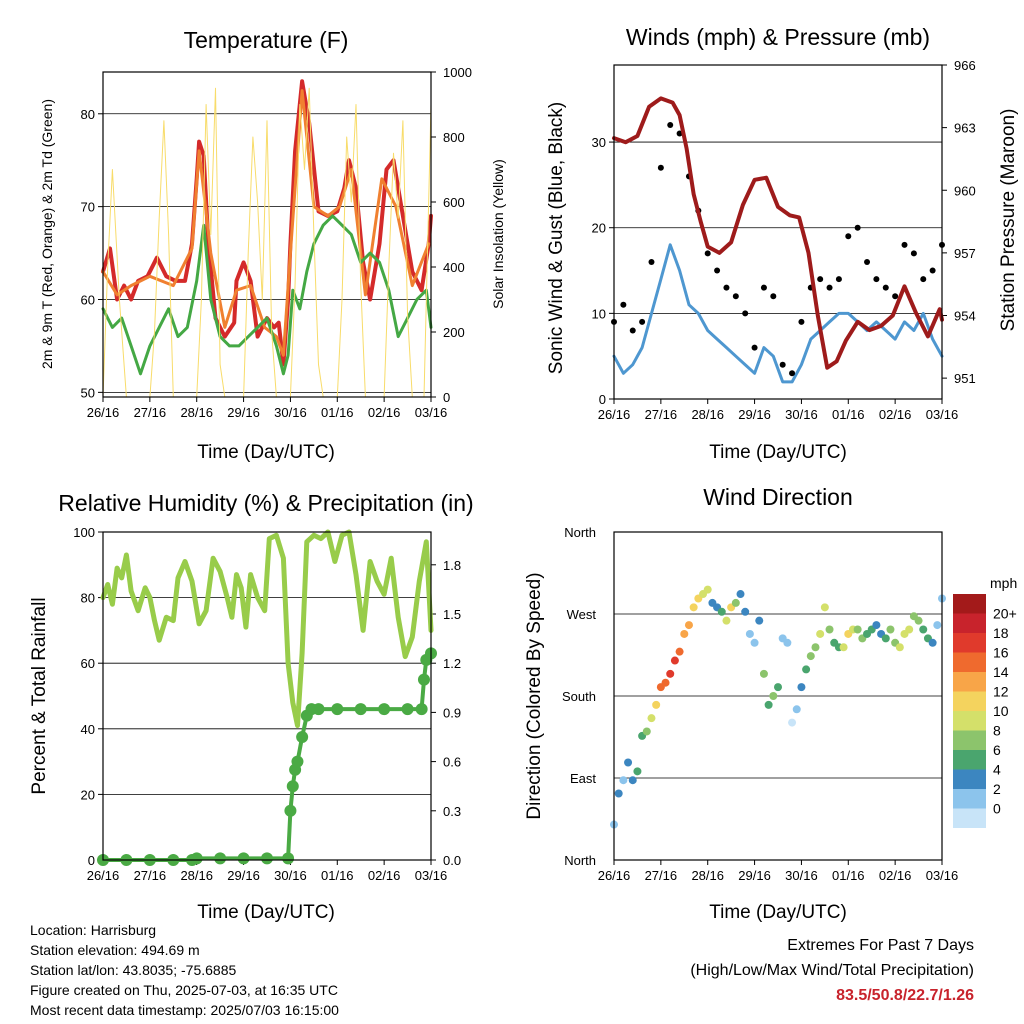 This screenshot has width=1024, height=1024. I want to click on series-line-2m-td, so click(267, 295).